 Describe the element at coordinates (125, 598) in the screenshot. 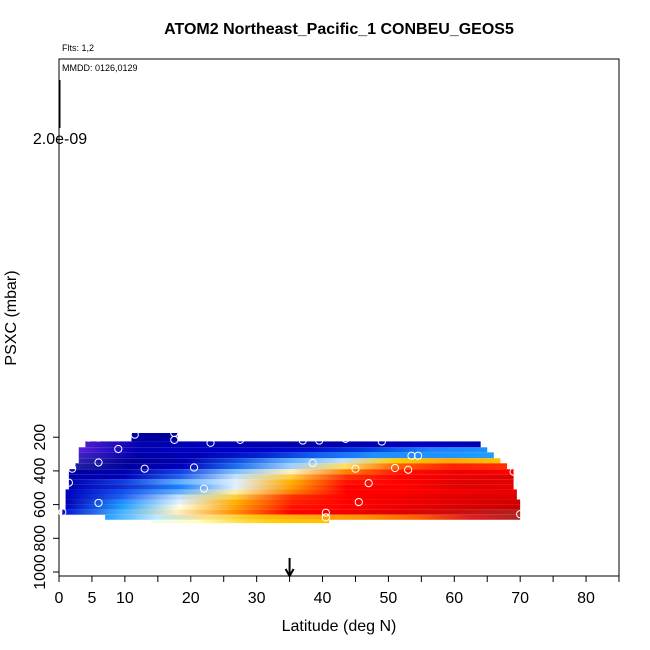

I see `x-tick-label: 10` at that location.